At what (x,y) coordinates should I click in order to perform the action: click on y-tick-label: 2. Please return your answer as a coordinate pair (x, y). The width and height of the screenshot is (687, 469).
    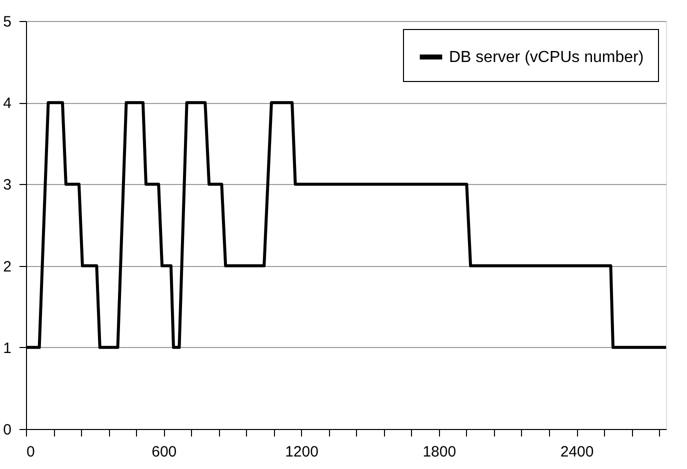
    Looking at the image, I should click on (7, 267).